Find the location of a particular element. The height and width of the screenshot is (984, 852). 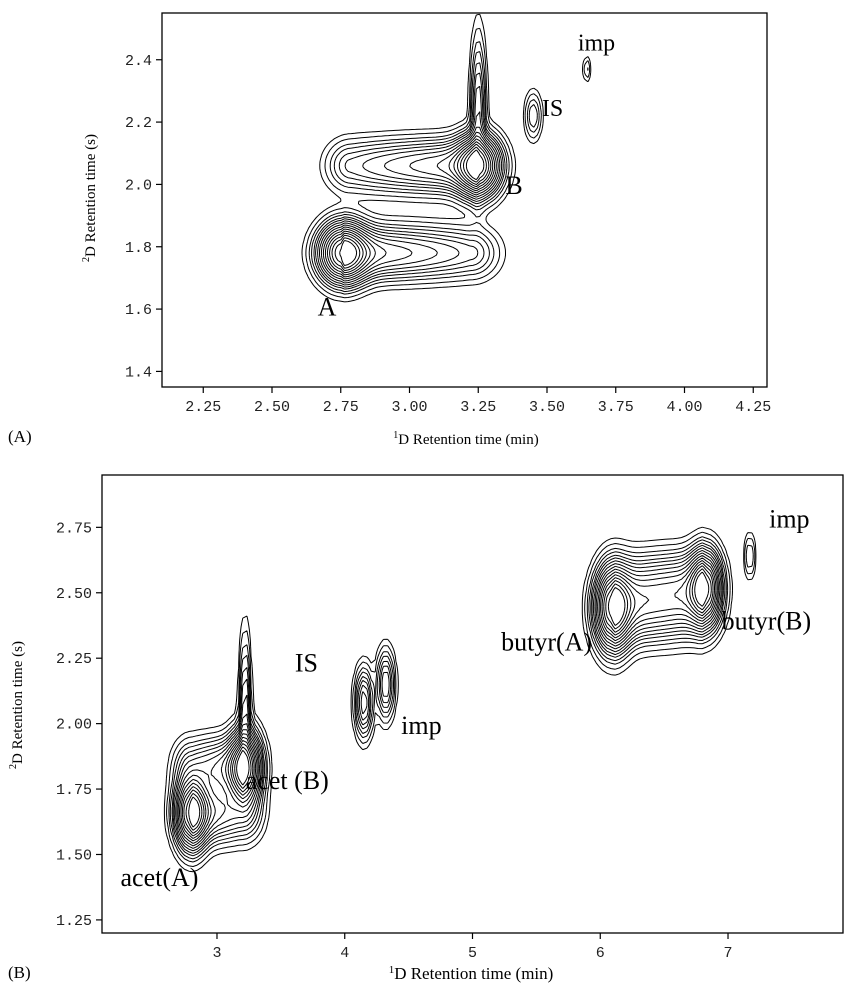

x-tick-label: 4 is located at coordinates (344, 953).